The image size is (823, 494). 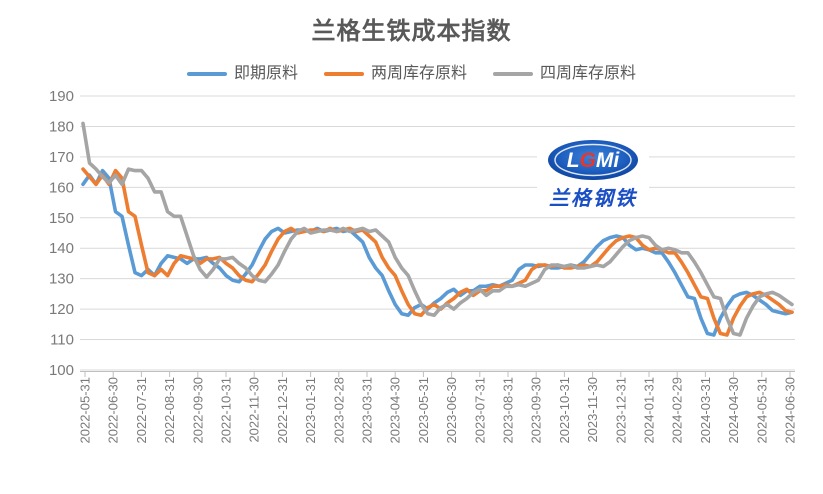 What do you see at coordinates (169, 410) in the screenshot?
I see `x-axis-label: 2022-08-31` at bounding box center [169, 410].